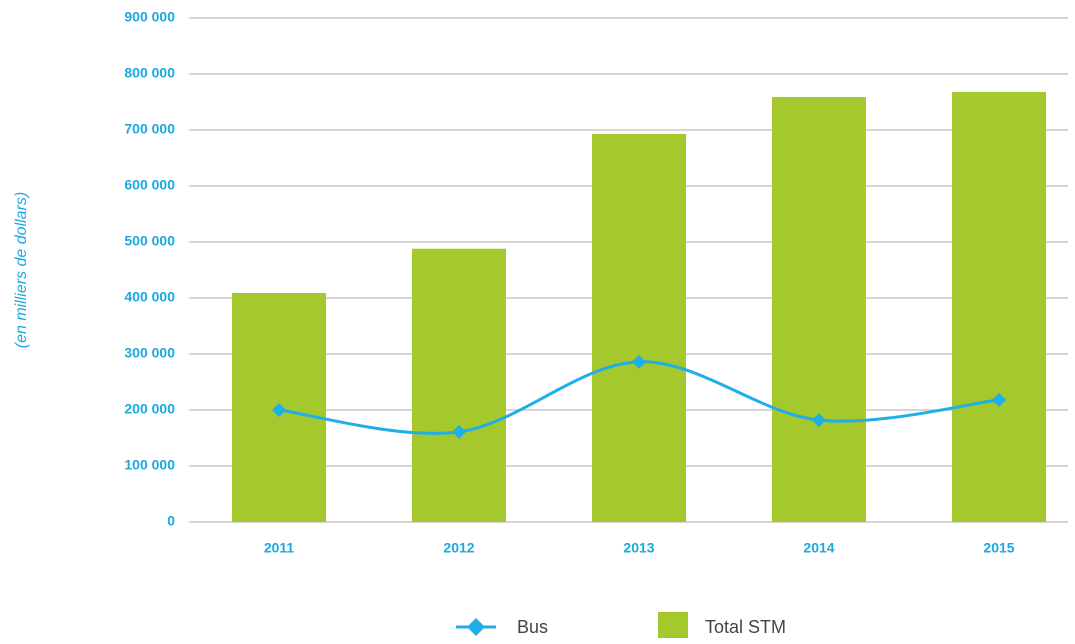 This screenshot has height=644, width=1075. What do you see at coordinates (638, 548) in the screenshot?
I see `x-tick-label: 2013` at bounding box center [638, 548].